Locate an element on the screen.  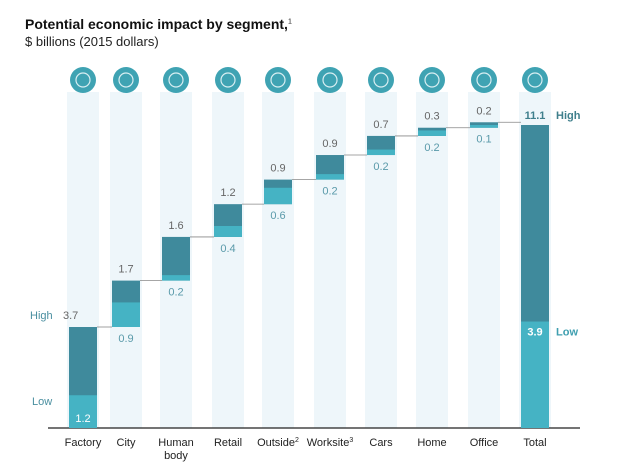
worksite-icon is located at coordinates (330, 80).